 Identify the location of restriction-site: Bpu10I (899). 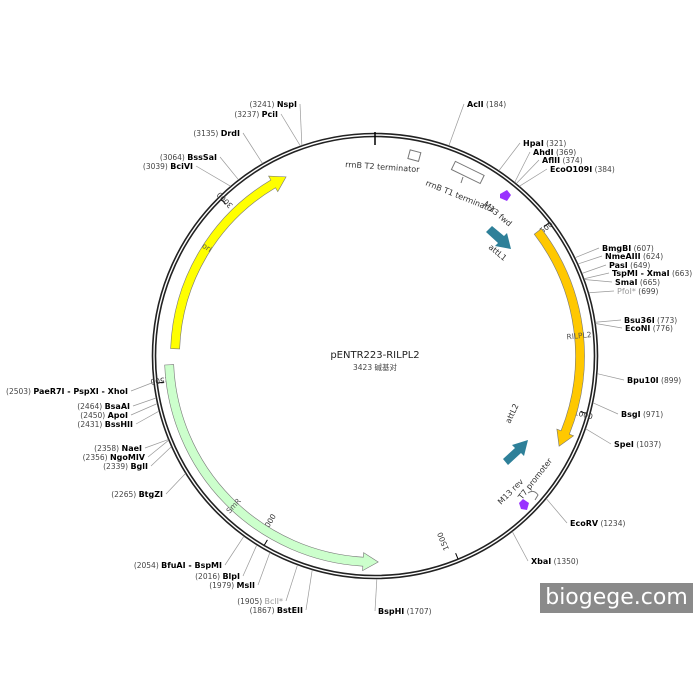
(654, 380).